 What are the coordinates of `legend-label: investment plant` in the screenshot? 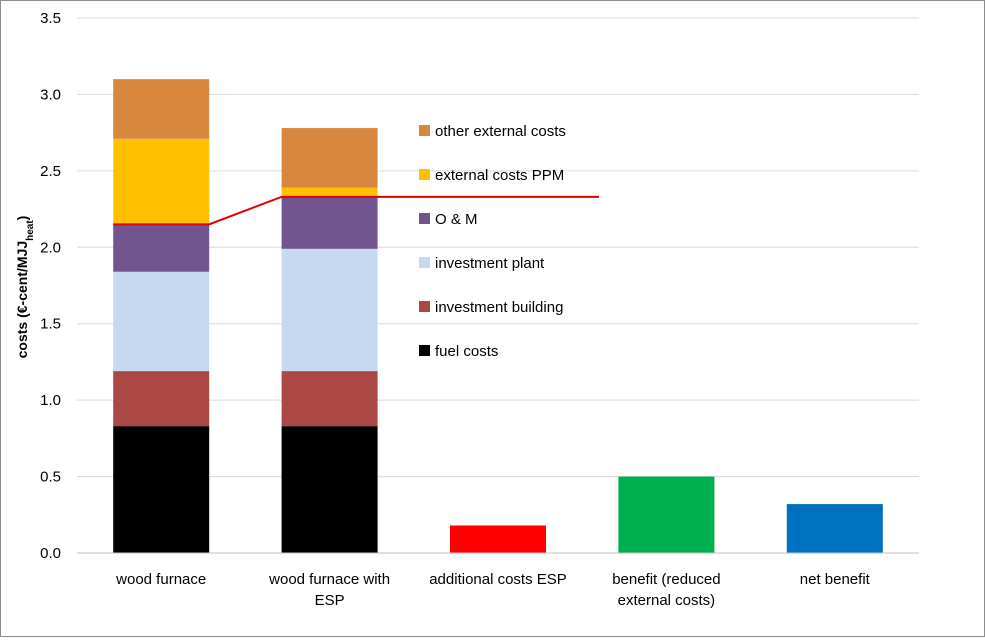 It's located at (490, 263).